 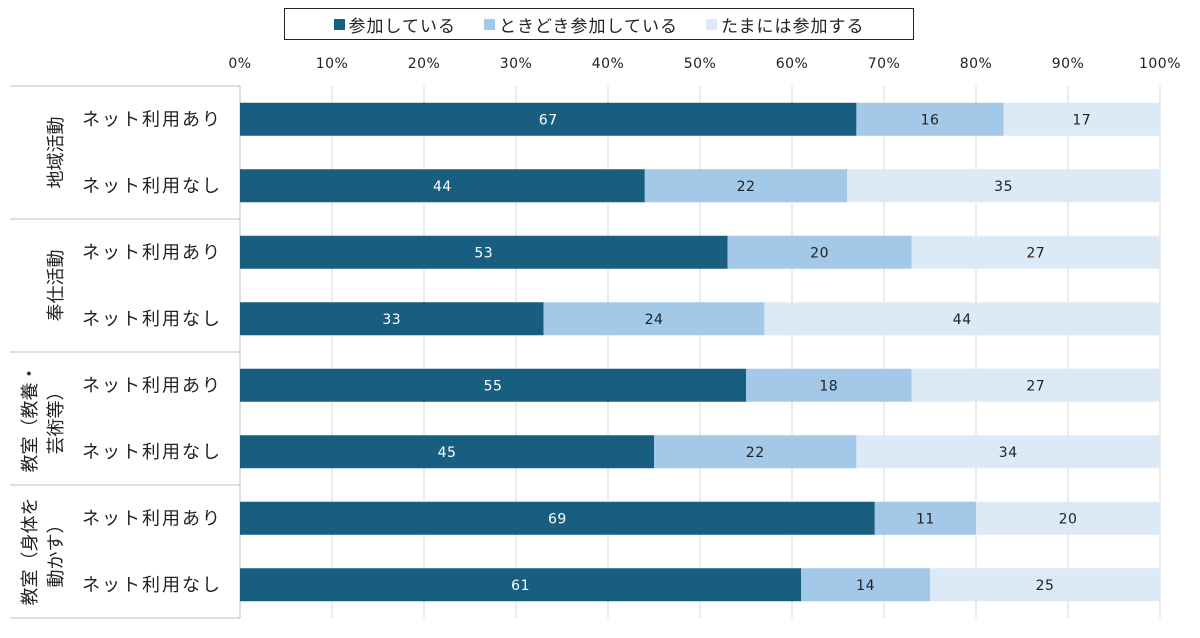 I want to click on chart-legend: 参加している ときどき参加している たまには参加する, so click(x=599, y=24).